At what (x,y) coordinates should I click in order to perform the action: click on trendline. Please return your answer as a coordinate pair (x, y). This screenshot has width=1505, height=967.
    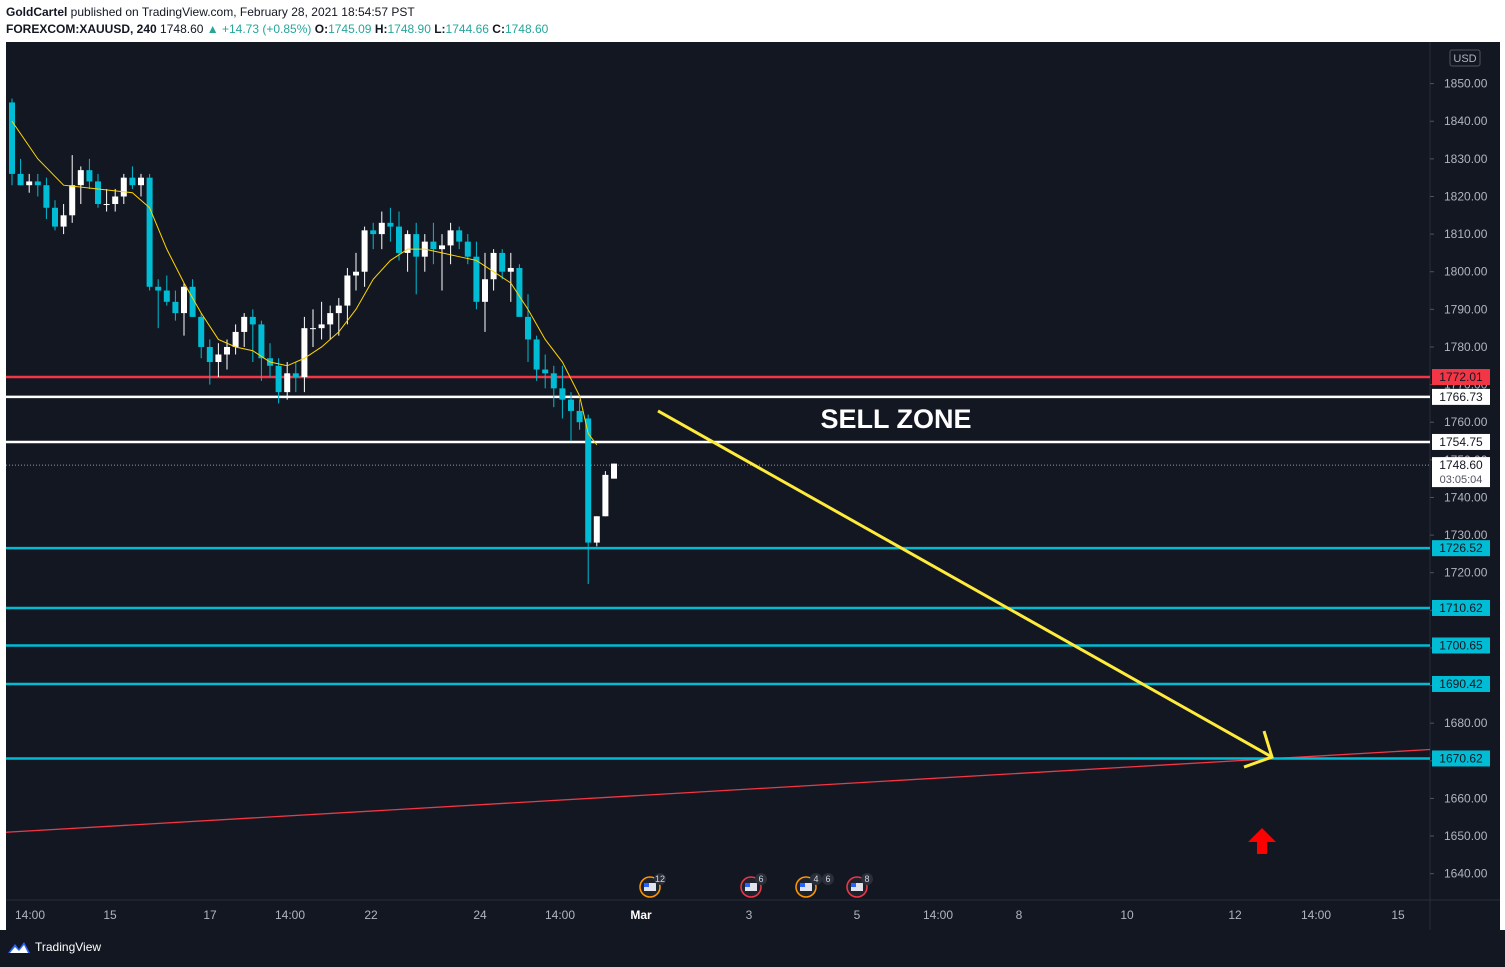
    Looking at the image, I should click on (718, 790).